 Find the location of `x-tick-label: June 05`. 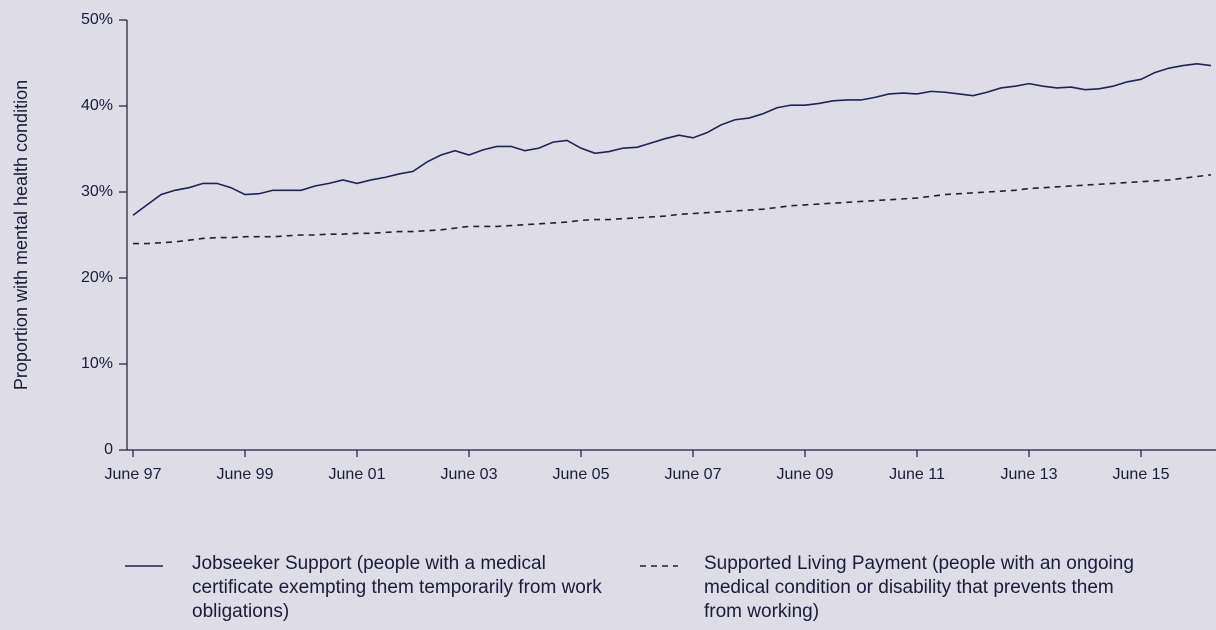

x-tick-label: June 05 is located at coordinates (581, 474).